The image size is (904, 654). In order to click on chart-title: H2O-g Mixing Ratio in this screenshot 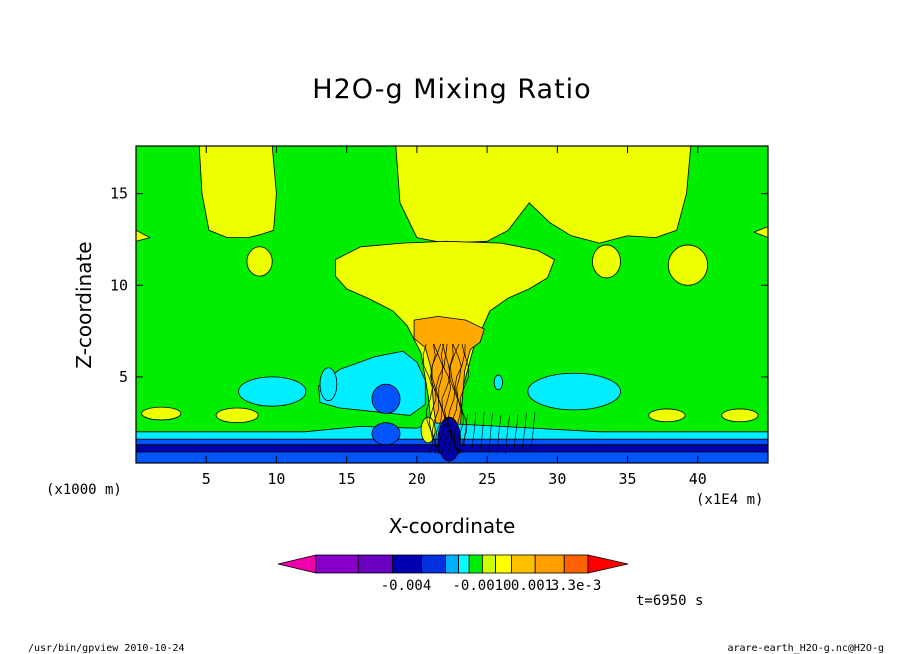, I will do `click(452, 89)`.